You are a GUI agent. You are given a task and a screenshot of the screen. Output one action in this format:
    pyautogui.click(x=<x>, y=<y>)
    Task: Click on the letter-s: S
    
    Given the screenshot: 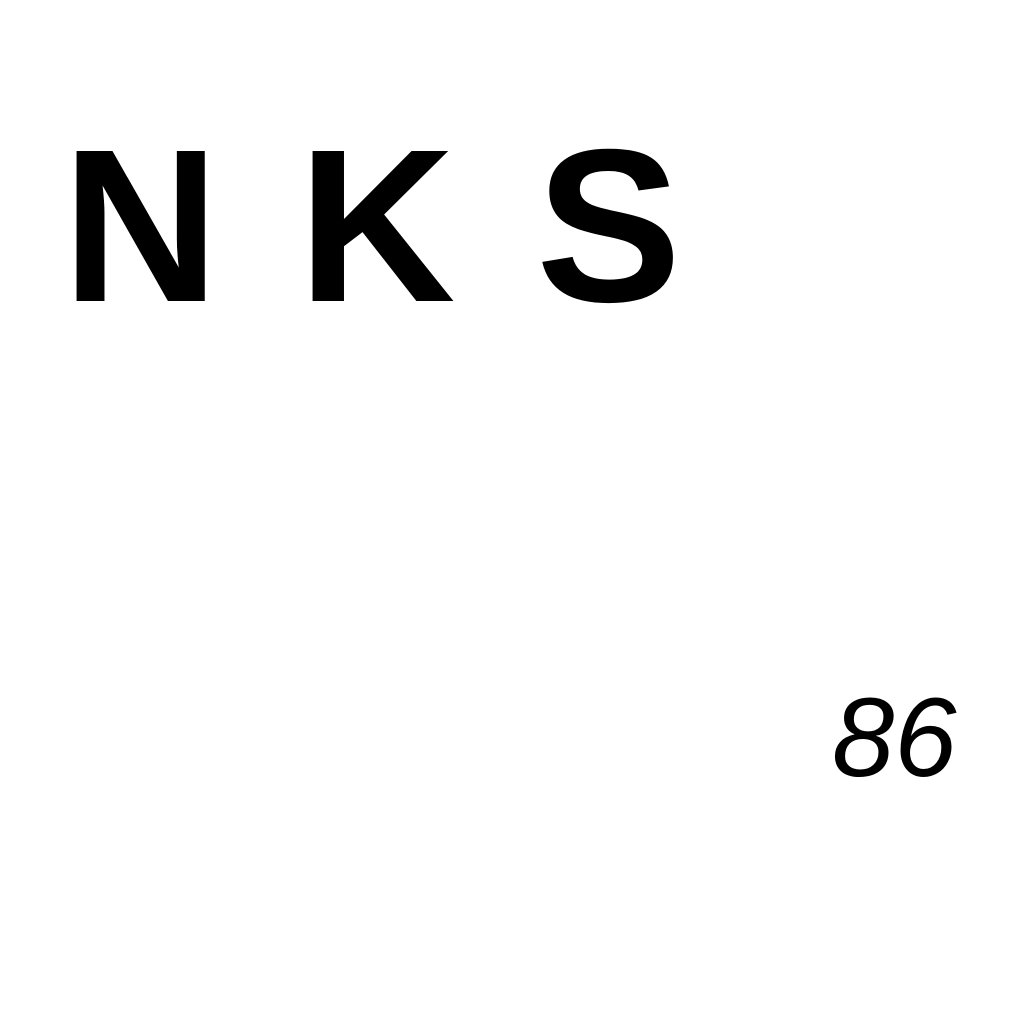 What is the action you would take?
    pyautogui.click(x=609, y=226)
    